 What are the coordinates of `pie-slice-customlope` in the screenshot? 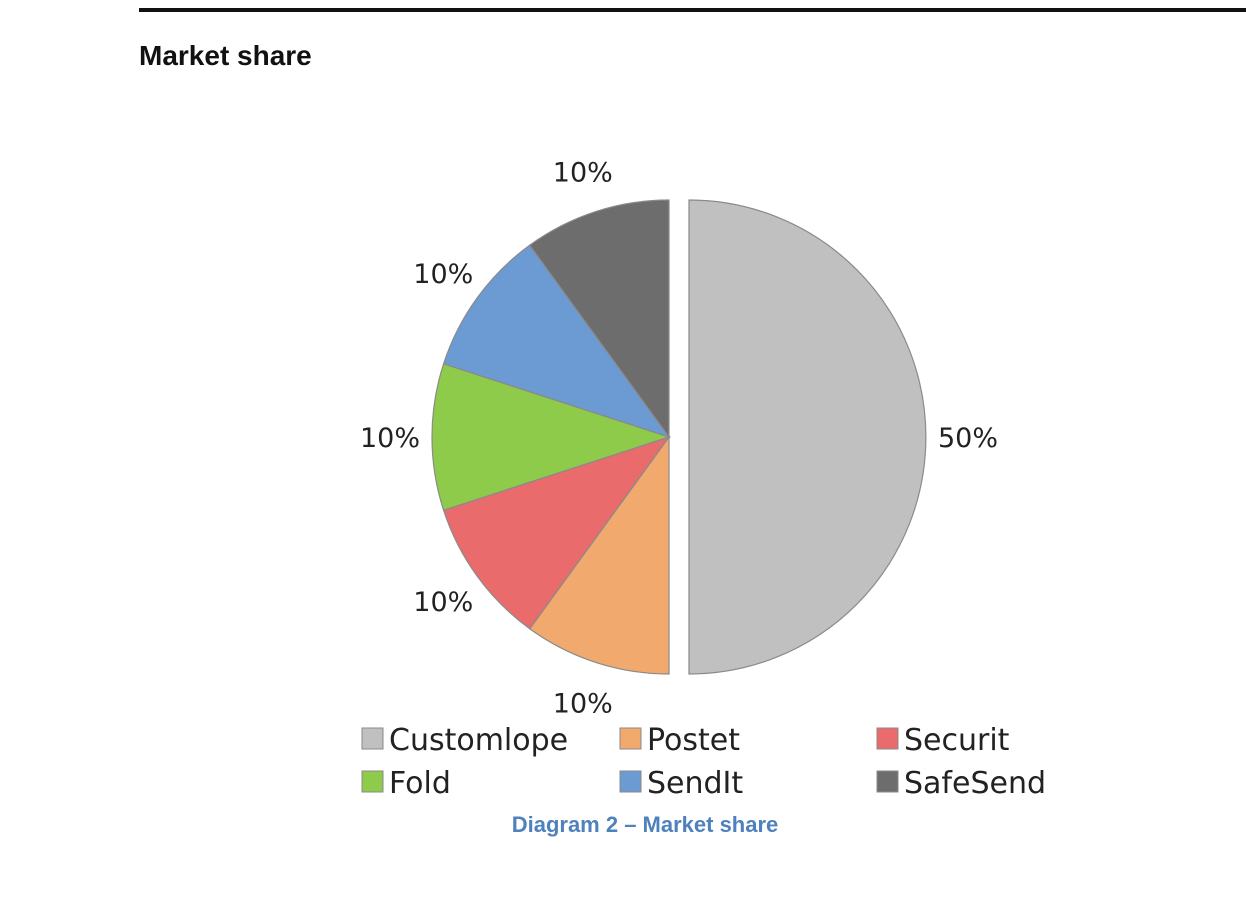 It's located at (807, 437).